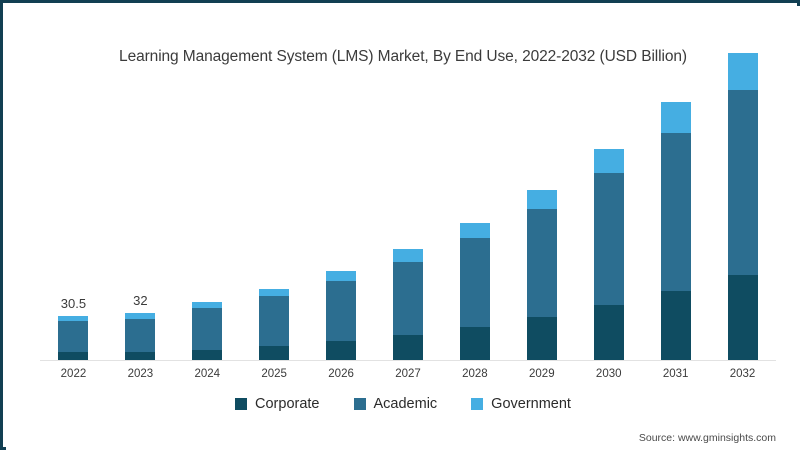  I want to click on legend-item-academic: Academic, so click(395, 404).